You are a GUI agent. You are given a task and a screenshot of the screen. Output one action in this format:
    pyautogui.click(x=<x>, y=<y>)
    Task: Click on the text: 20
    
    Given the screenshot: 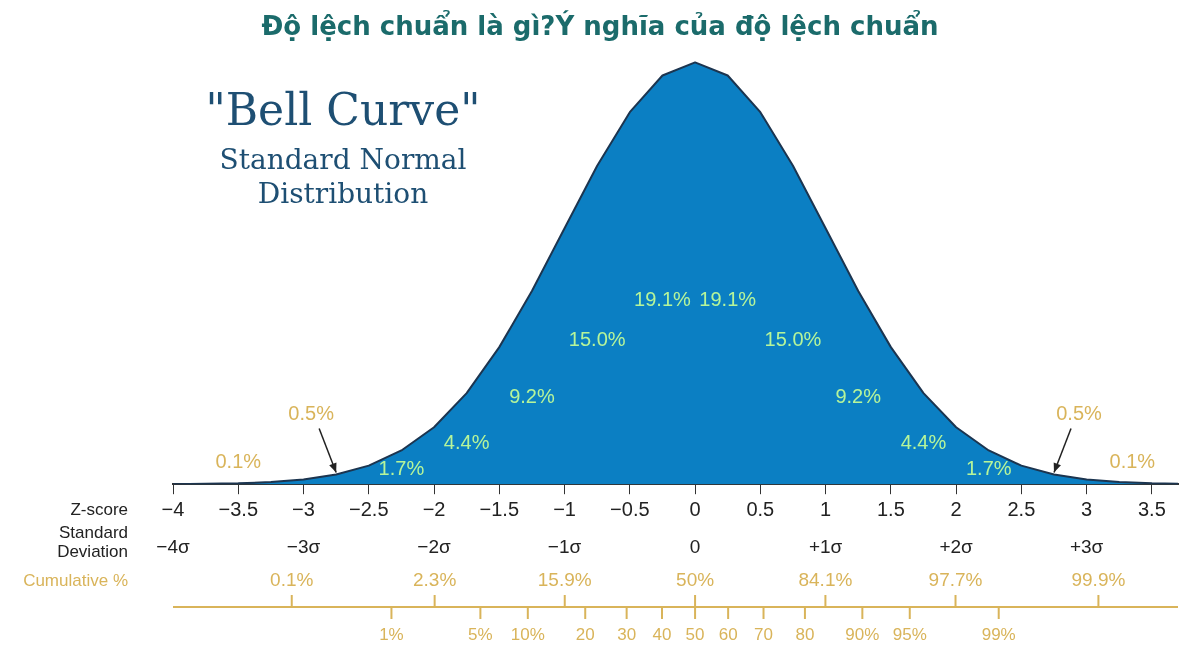 What is the action you would take?
    pyautogui.click(x=585, y=634)
    